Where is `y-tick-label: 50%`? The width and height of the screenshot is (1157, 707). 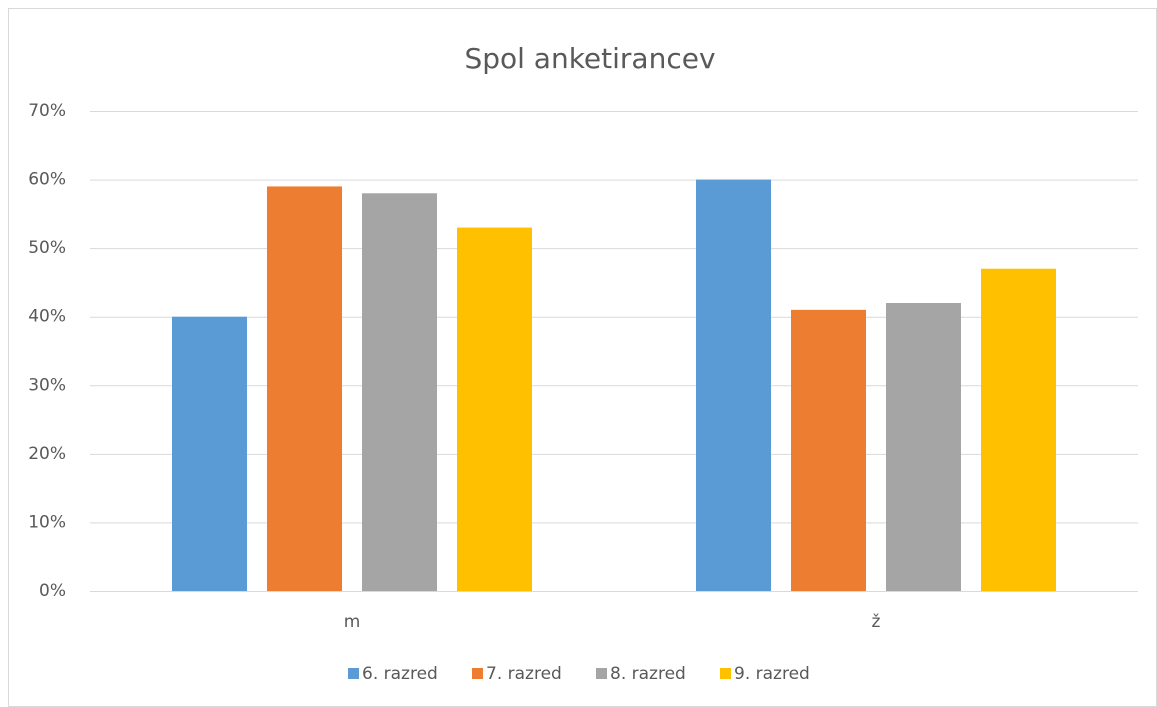 y-tick-label: 50% is located at coordinates (47, 248).